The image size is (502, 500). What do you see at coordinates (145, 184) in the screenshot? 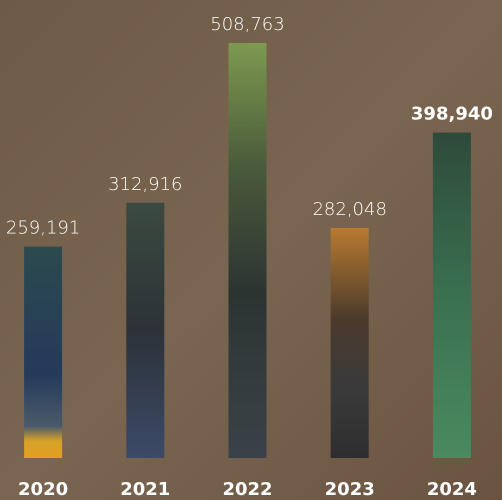
I see `value-label: 312,916` at bounding box center [145, 184].